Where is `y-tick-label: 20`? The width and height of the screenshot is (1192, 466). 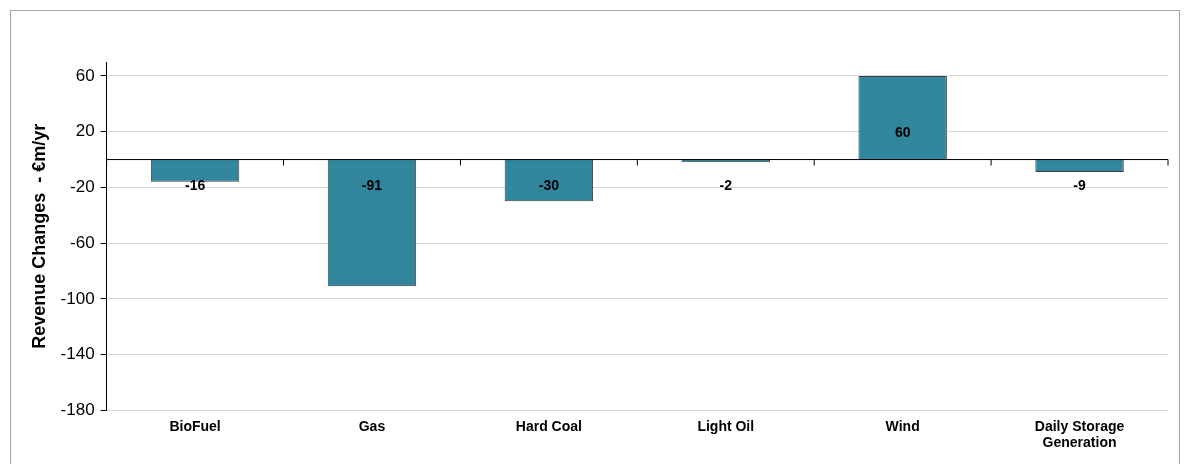
y-tick-label: 20 is located at coordinates (85, 131).